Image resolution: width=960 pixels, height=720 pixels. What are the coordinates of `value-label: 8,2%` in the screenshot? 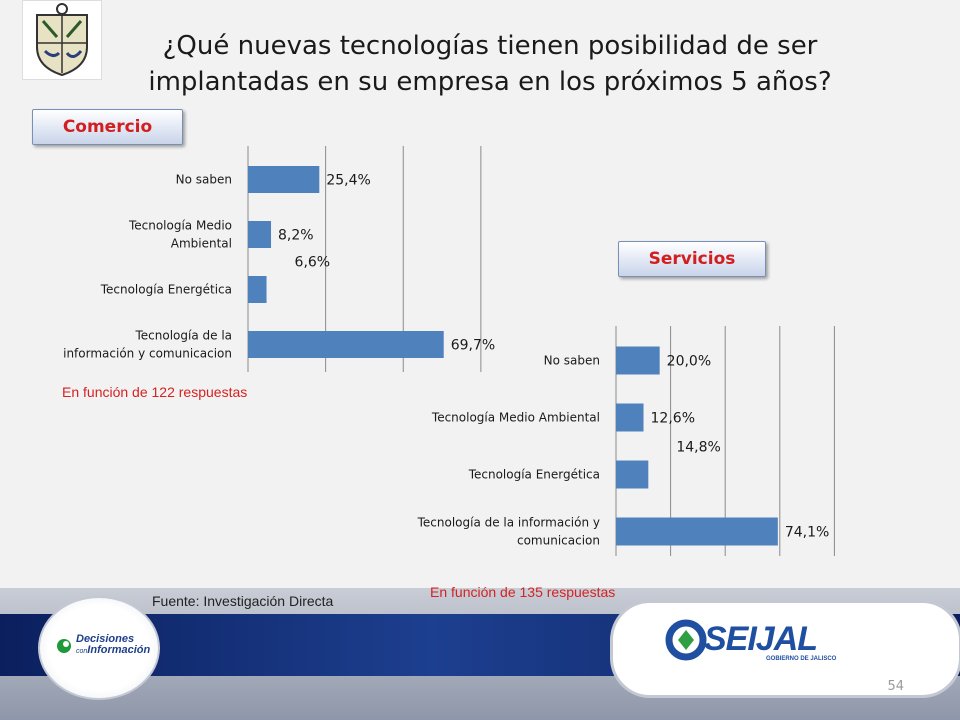 It's located at (296, 236).